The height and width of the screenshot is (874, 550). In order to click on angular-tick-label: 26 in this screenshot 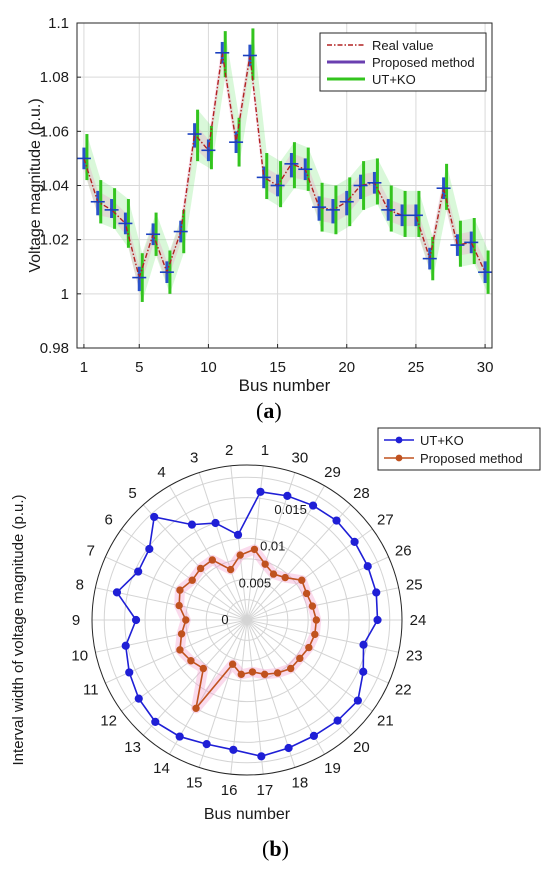, I will do `click(403, 550)`.